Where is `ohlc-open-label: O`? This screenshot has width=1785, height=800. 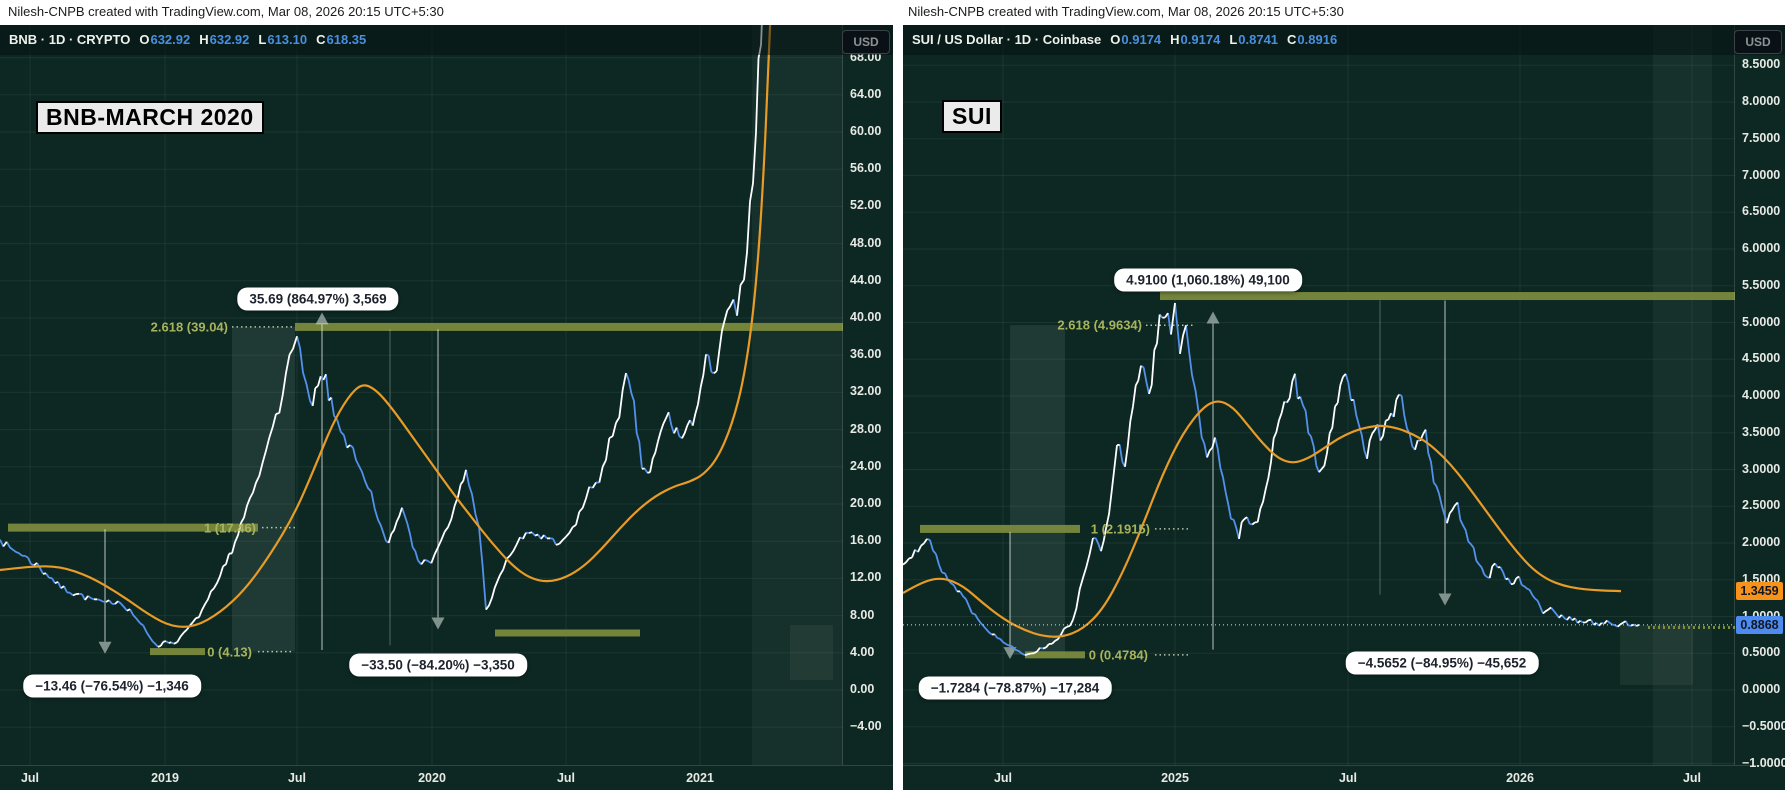
ohlc-open-label: O is located at coordinates (1115, 39).